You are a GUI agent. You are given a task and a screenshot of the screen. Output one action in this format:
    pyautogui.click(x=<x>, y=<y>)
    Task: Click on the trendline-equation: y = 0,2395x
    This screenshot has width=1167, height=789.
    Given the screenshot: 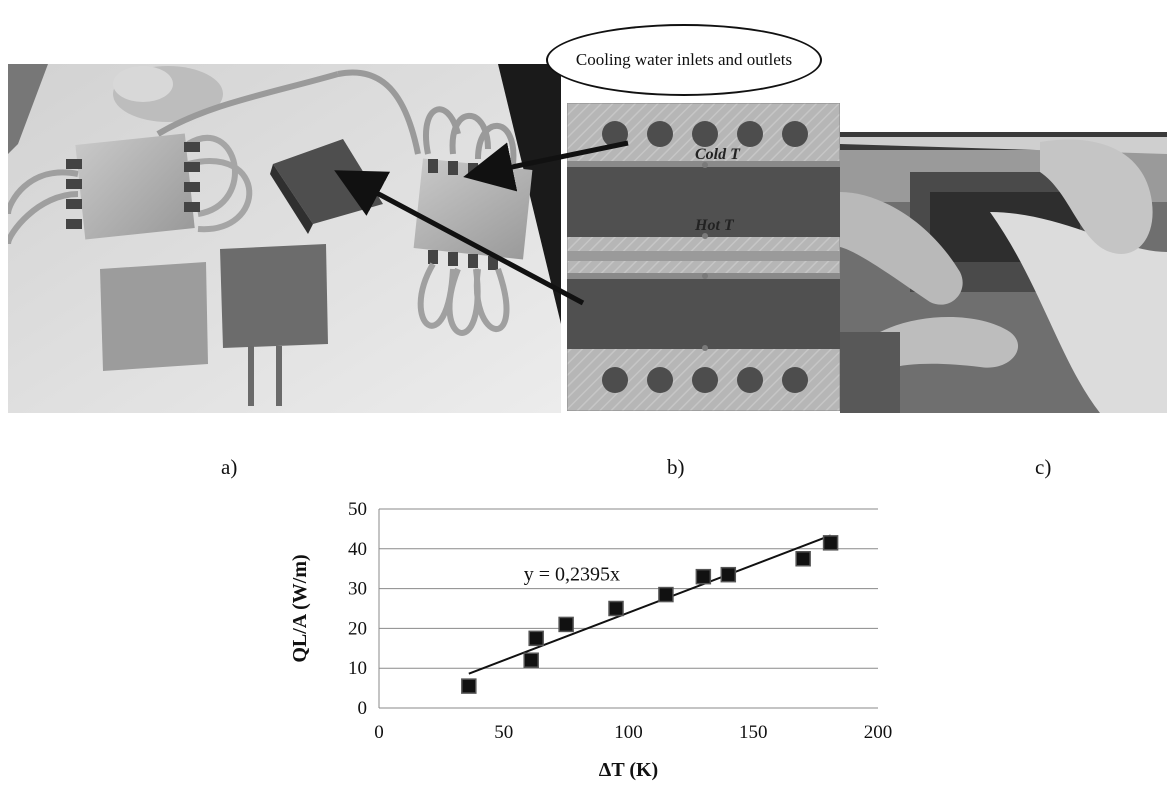 What is the action you would take?
    pyautogui.click(x=572, y=575)
    